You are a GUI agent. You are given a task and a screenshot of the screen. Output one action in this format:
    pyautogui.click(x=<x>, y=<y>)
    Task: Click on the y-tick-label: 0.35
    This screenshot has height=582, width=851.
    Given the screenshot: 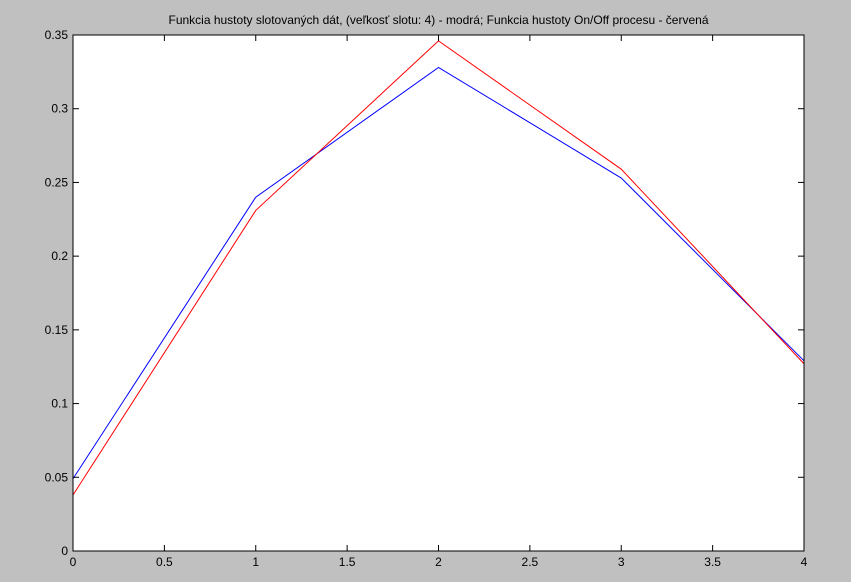 What is the action you would take?
    pyautogui.click(x=57, y=35)
    